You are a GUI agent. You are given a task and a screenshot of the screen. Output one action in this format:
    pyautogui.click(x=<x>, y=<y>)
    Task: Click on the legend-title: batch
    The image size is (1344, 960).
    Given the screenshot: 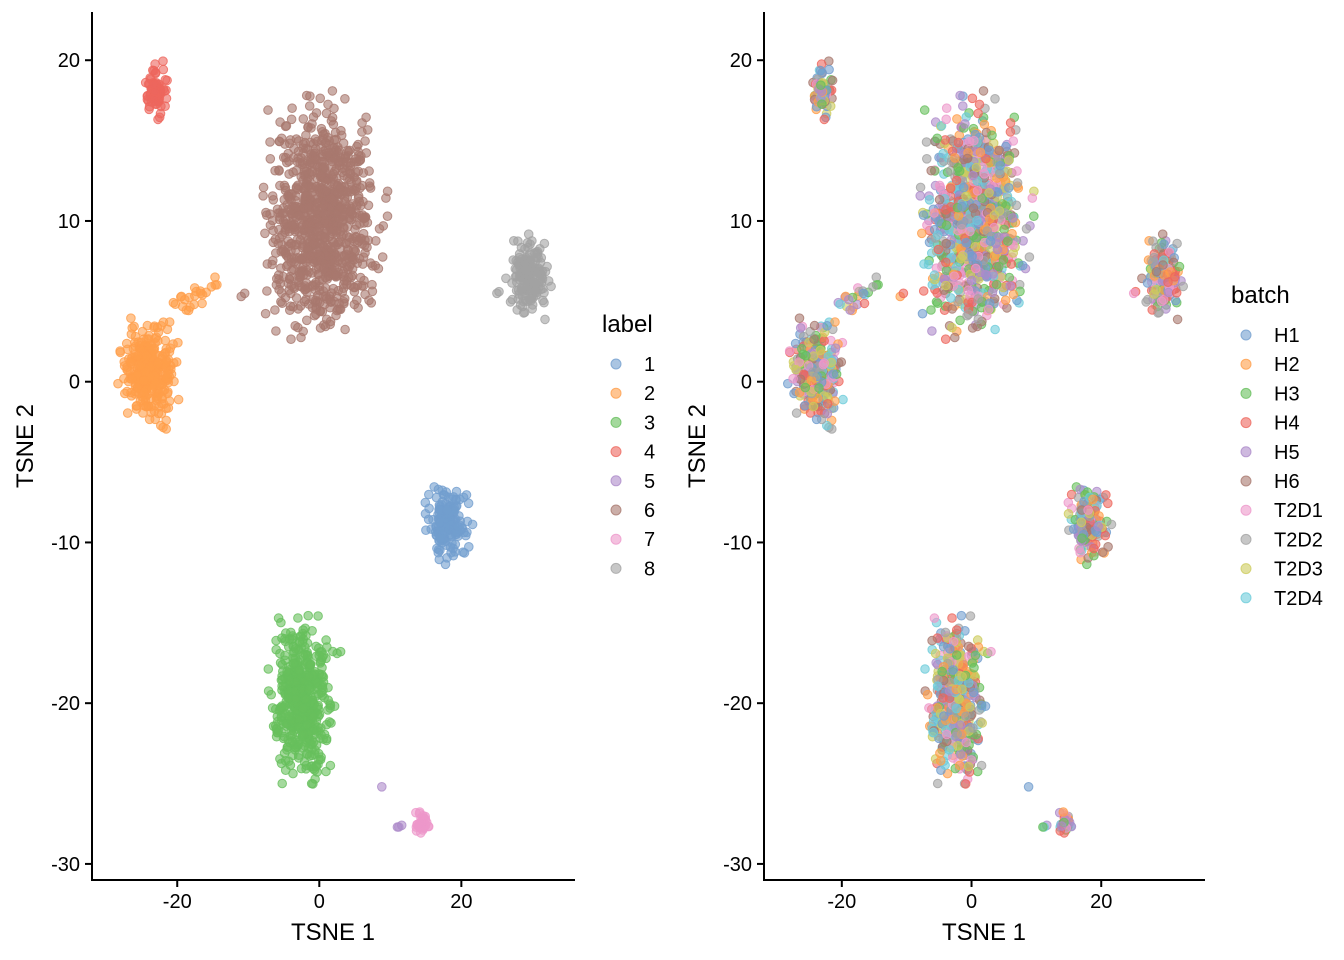 What is the action you would take?
    pyautogui.click(x=1260, y=295)
    